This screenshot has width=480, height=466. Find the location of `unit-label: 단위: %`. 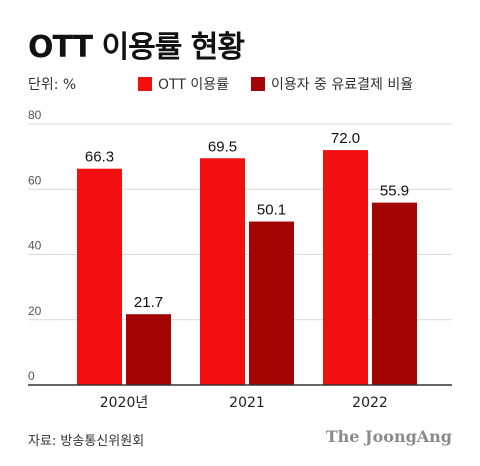

unit-label: 단위: % is located at coordinates (52, 85).